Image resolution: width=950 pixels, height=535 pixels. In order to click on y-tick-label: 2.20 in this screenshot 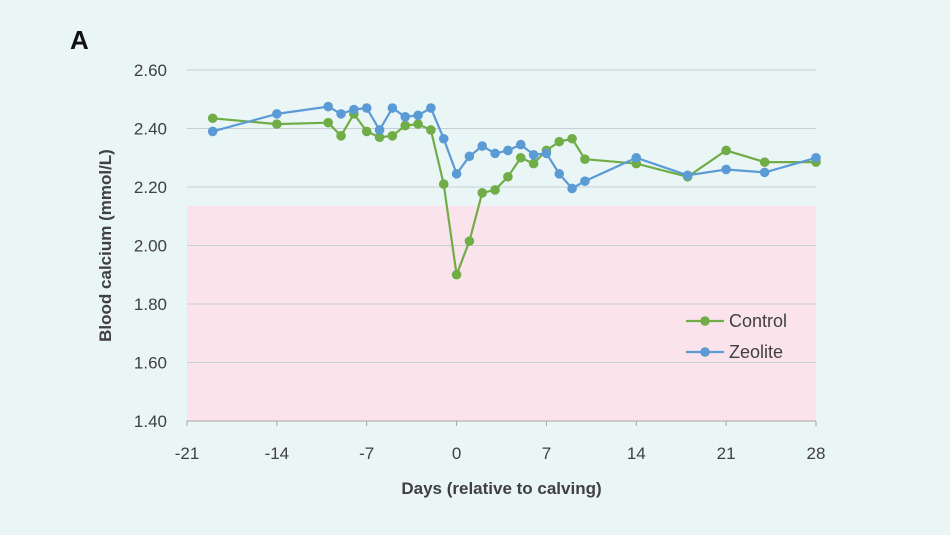, I will do `click(150, 187)`.